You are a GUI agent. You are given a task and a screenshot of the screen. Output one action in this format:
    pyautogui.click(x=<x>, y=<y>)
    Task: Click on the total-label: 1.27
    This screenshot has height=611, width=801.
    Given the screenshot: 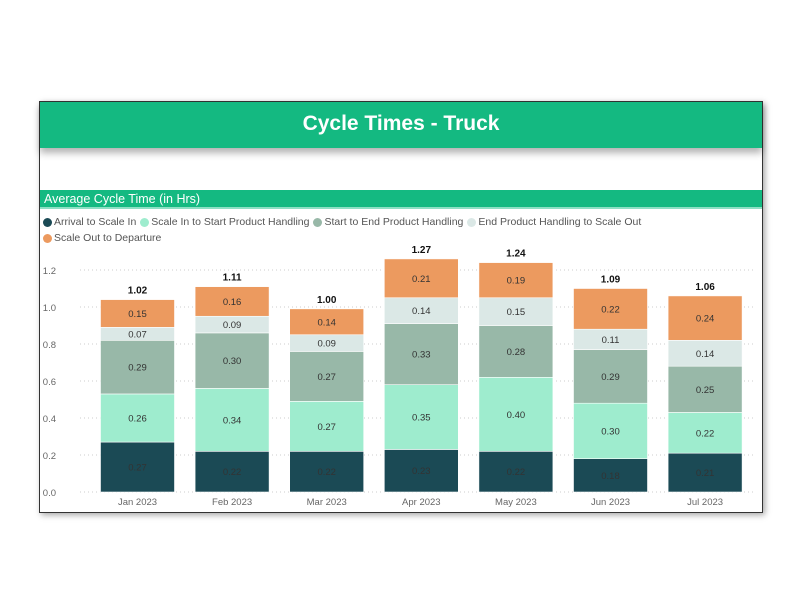 What is the action you would take?
    pyautogui.click(x=422, y=250)
    